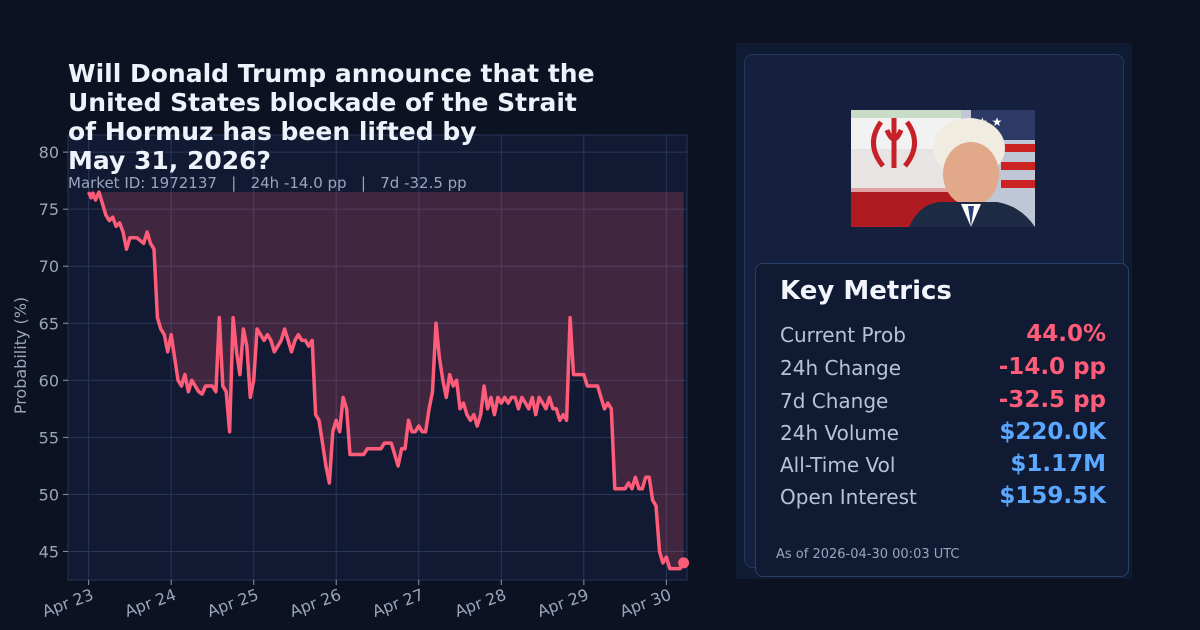 This screenshot has width=1200, height=630. I want to click on metric-row: 7d Change -32.5 pp, so click(943, 403).